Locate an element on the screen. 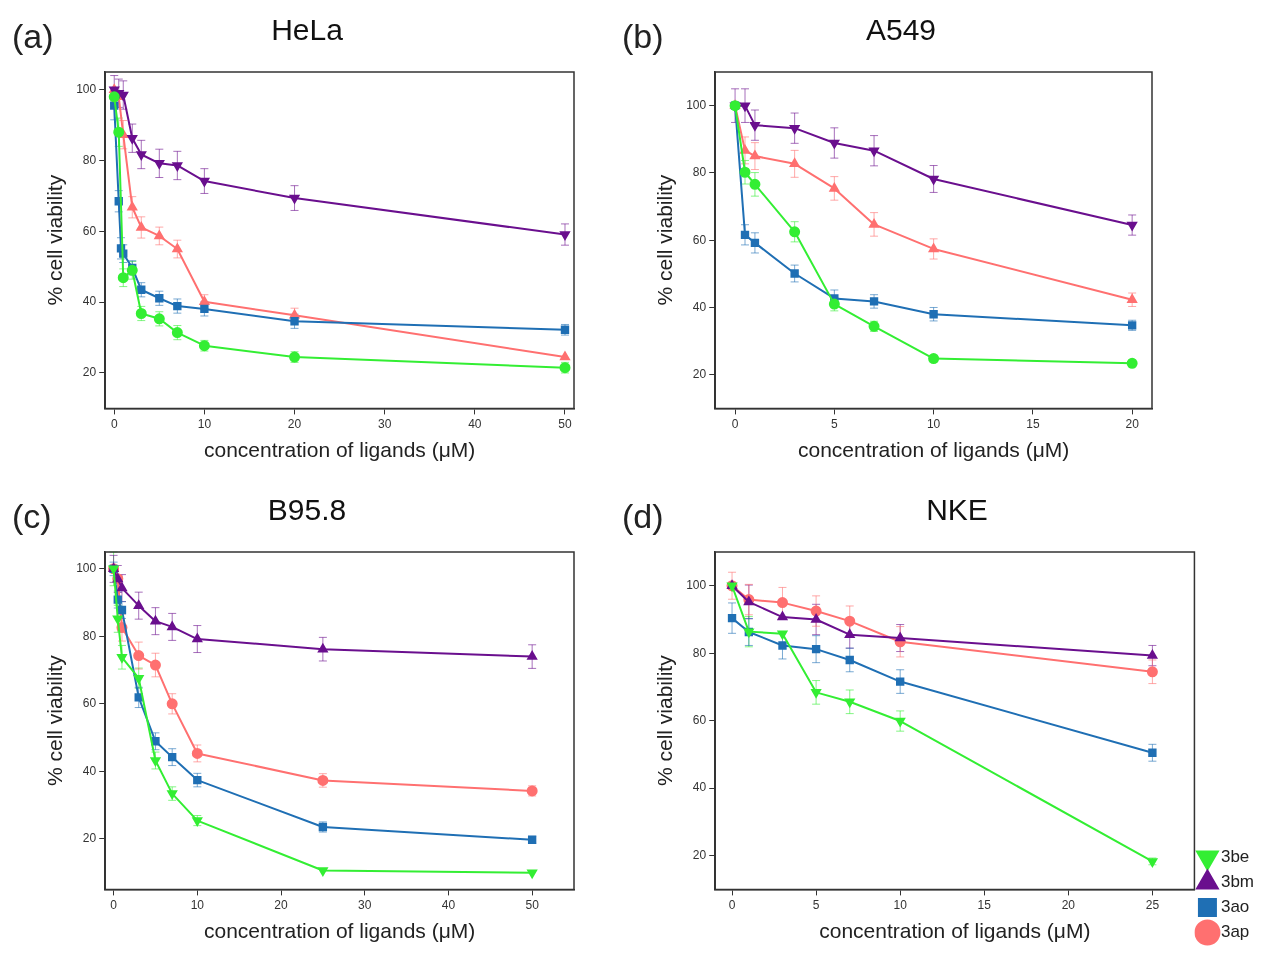  legend-label: 3ao is located at coordinates (1235, 907).